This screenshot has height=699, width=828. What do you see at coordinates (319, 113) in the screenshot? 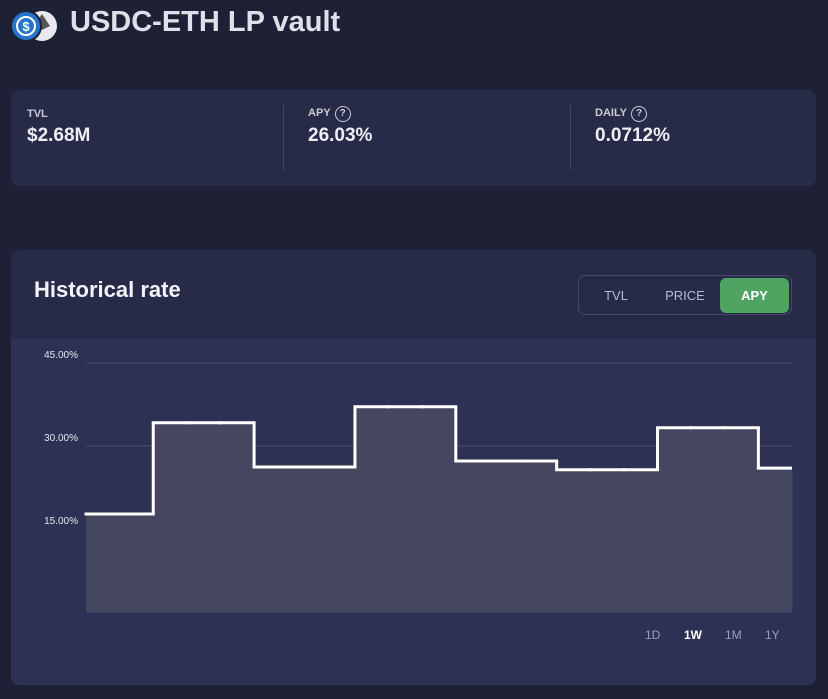
I see `stat-label: APY` at bounding box center [319, 113].